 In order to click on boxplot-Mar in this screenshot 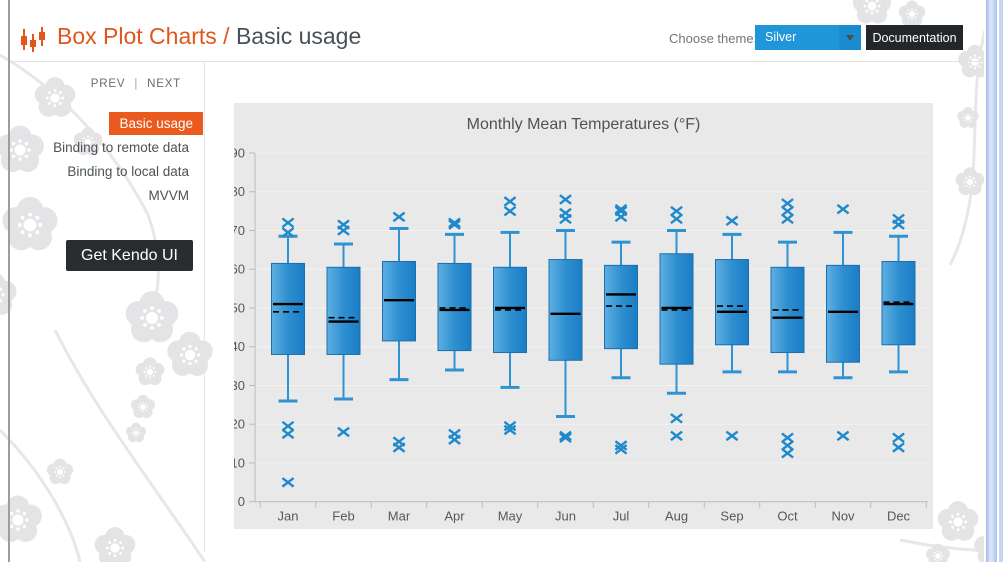, I will do `click(399, 332)`.